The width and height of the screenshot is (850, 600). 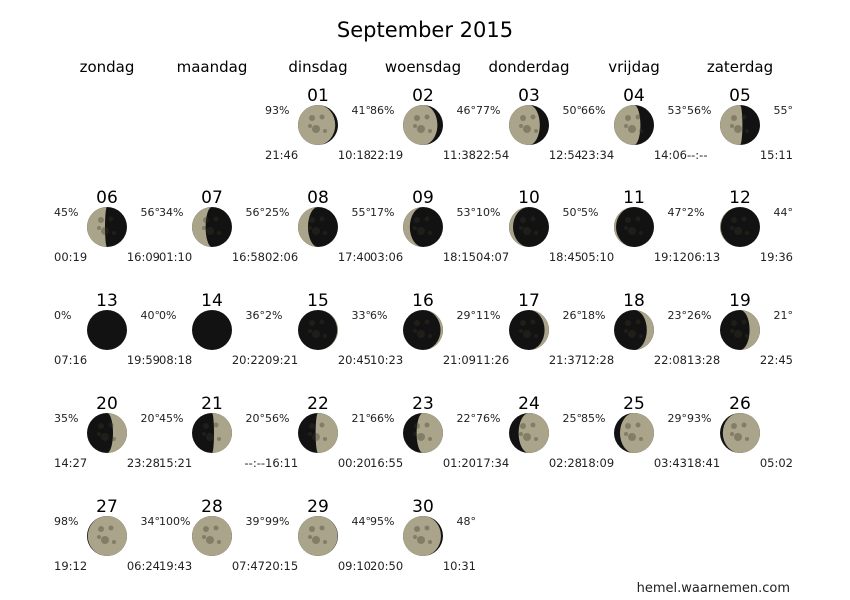 I want to click on illumination: 2%, so click(x=274, y=315).